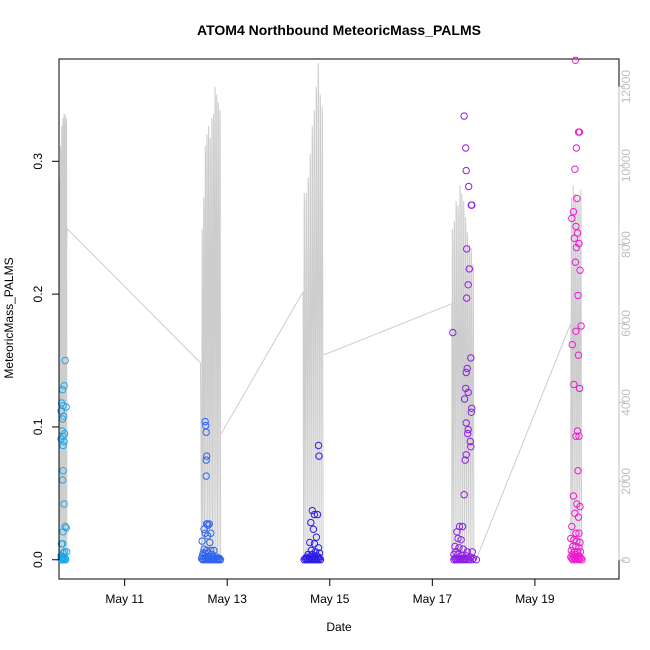 This screenshot has width=650, height=650. Describe the element at coordinates (433, 599) in the screenshot. I see `x-tick-label: May 17` at that location.